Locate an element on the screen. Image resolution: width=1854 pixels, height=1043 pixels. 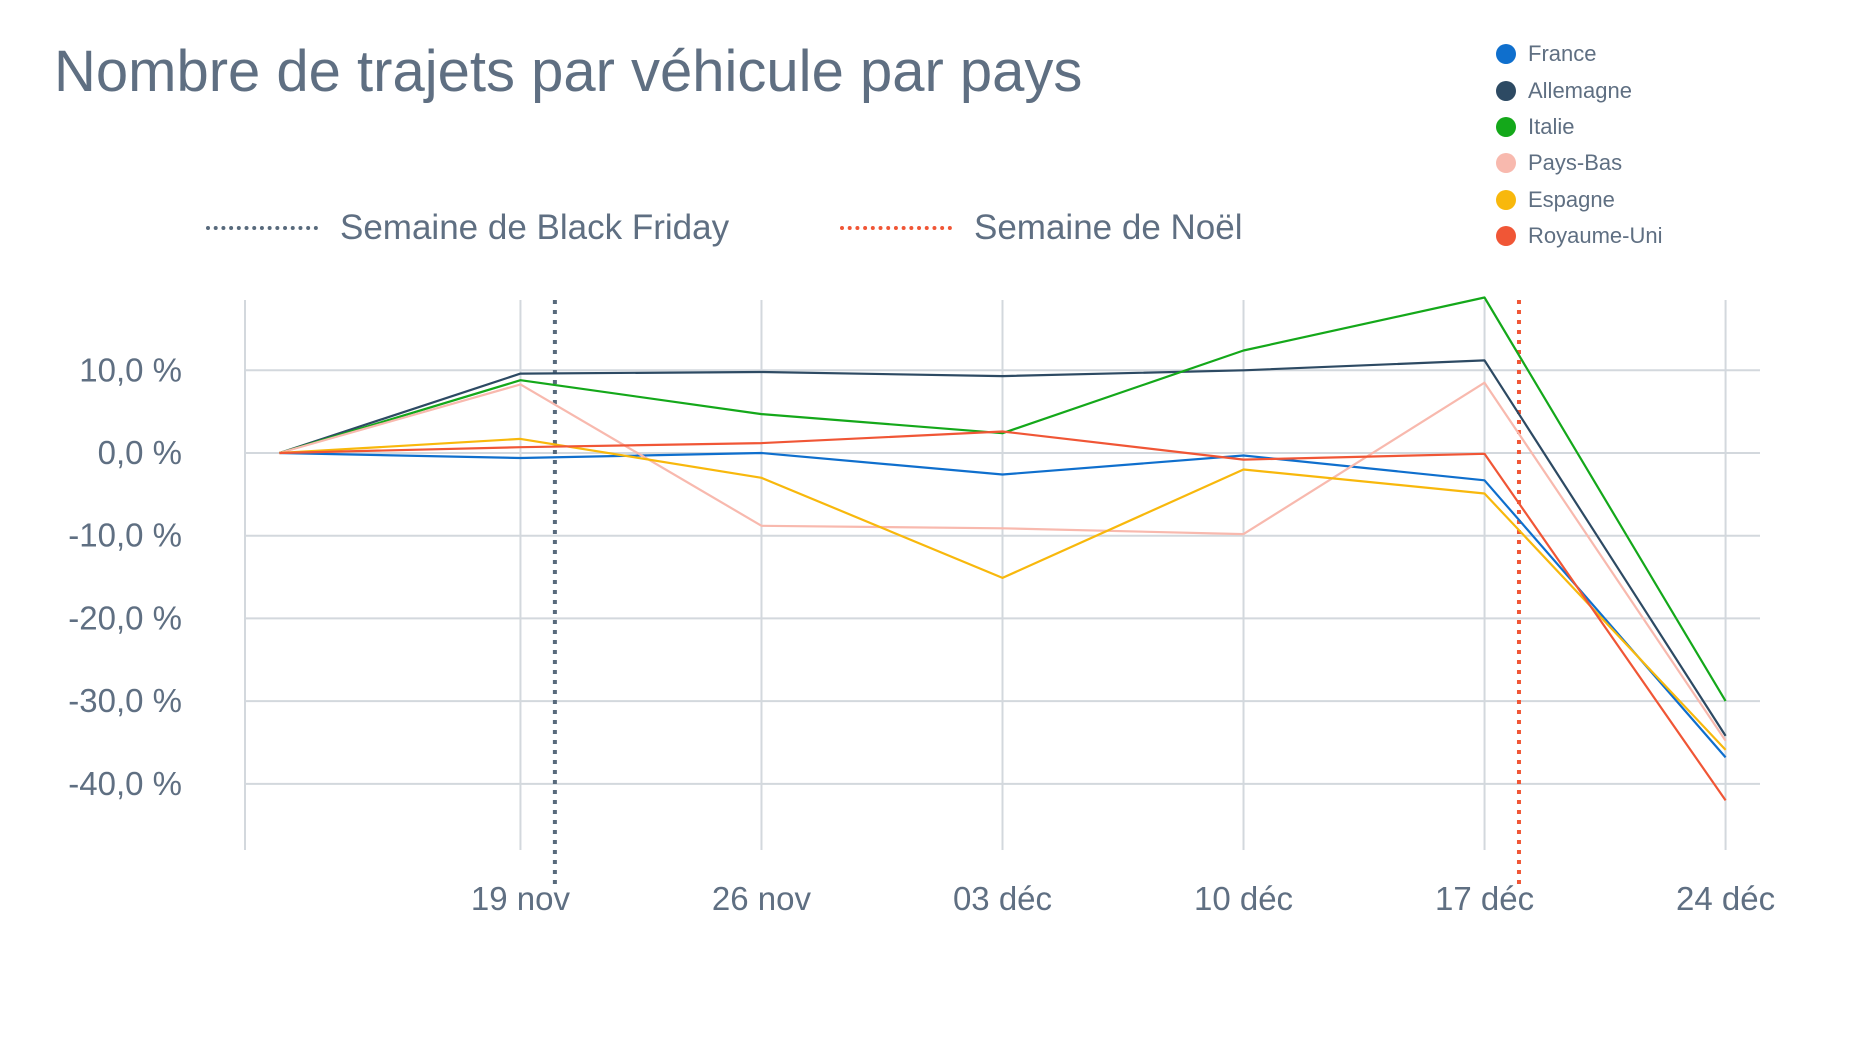
legend-label: Espagne is located at coordinates (1571, 199).